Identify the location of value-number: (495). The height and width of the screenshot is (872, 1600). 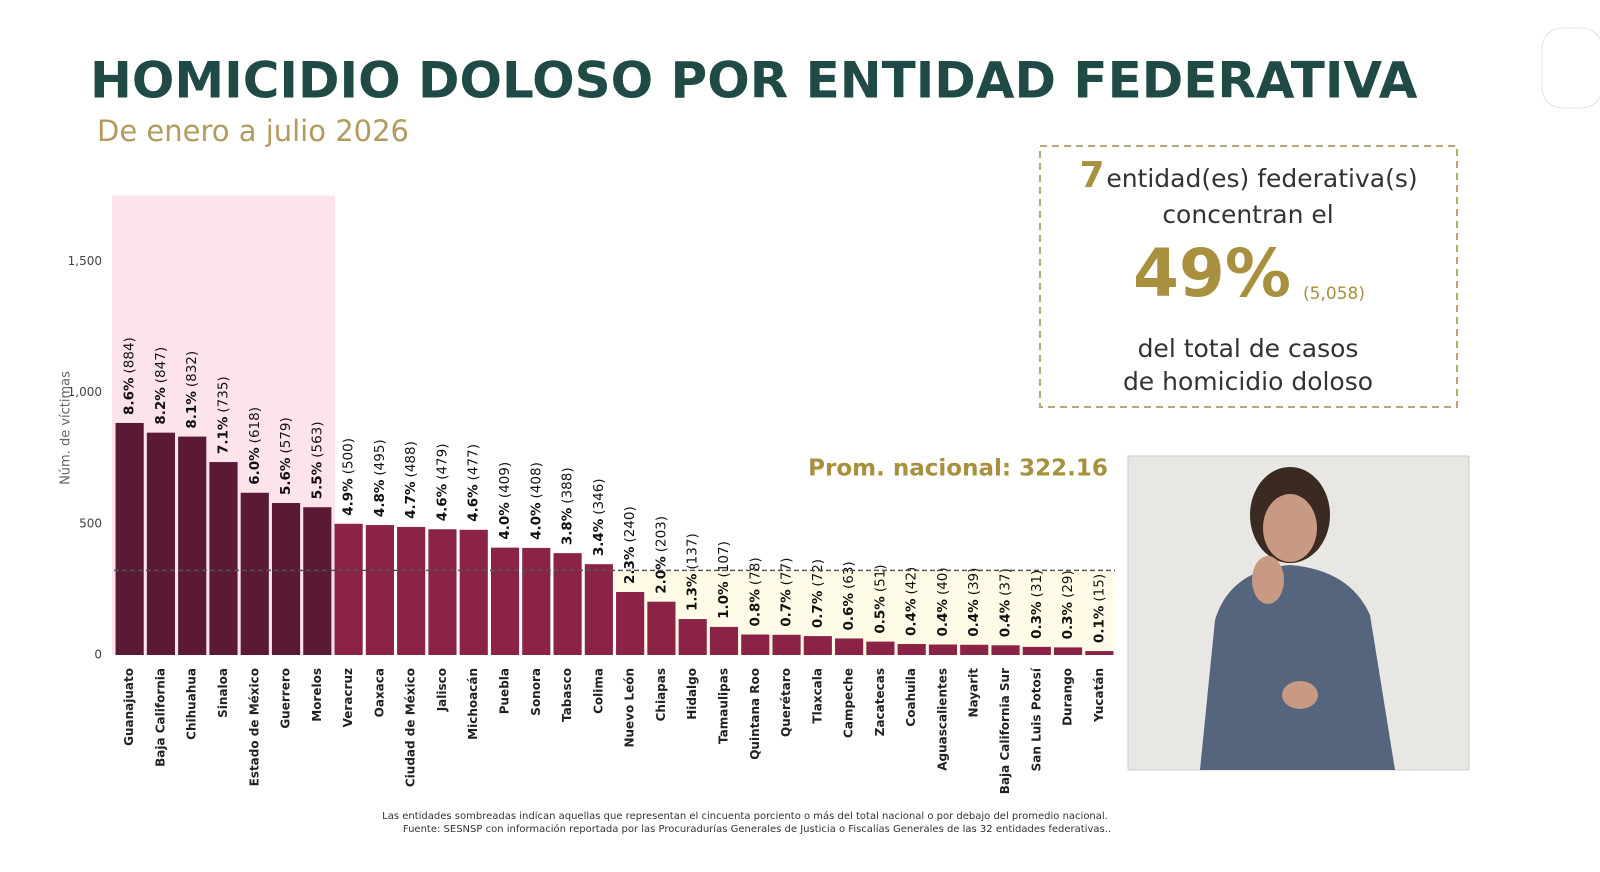
(380, 457).